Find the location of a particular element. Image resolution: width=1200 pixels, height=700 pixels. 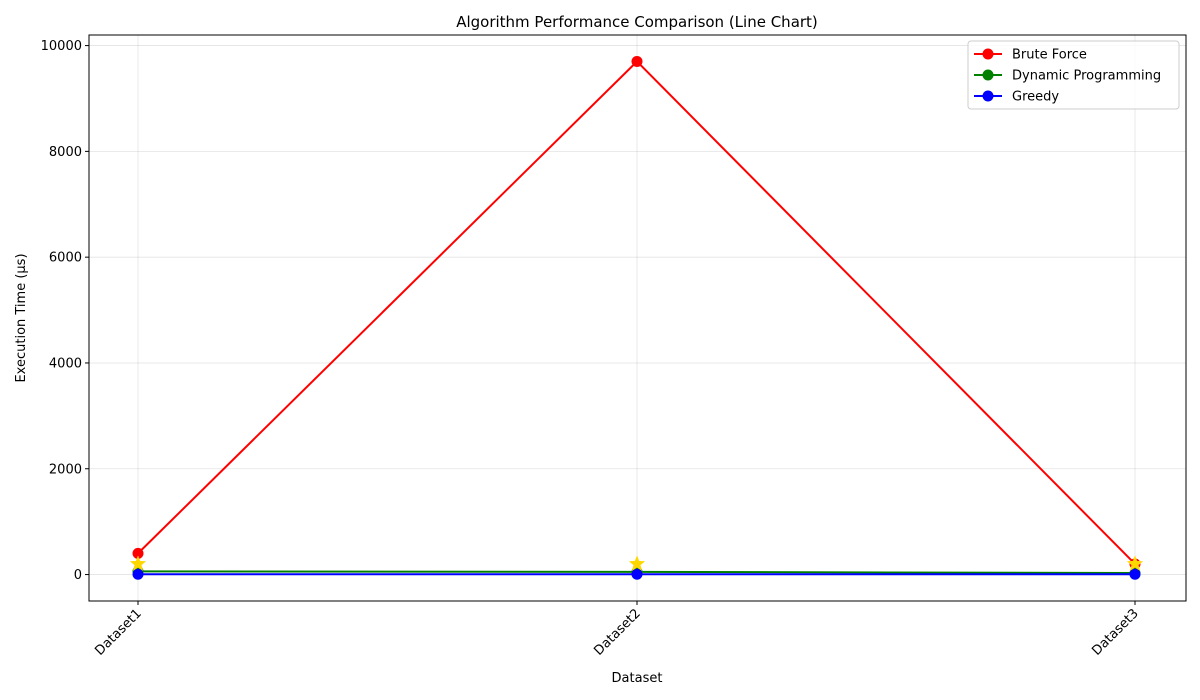

legend: Brute Force Dynamic Programming Greedy is located at coordinates (1073, 75).